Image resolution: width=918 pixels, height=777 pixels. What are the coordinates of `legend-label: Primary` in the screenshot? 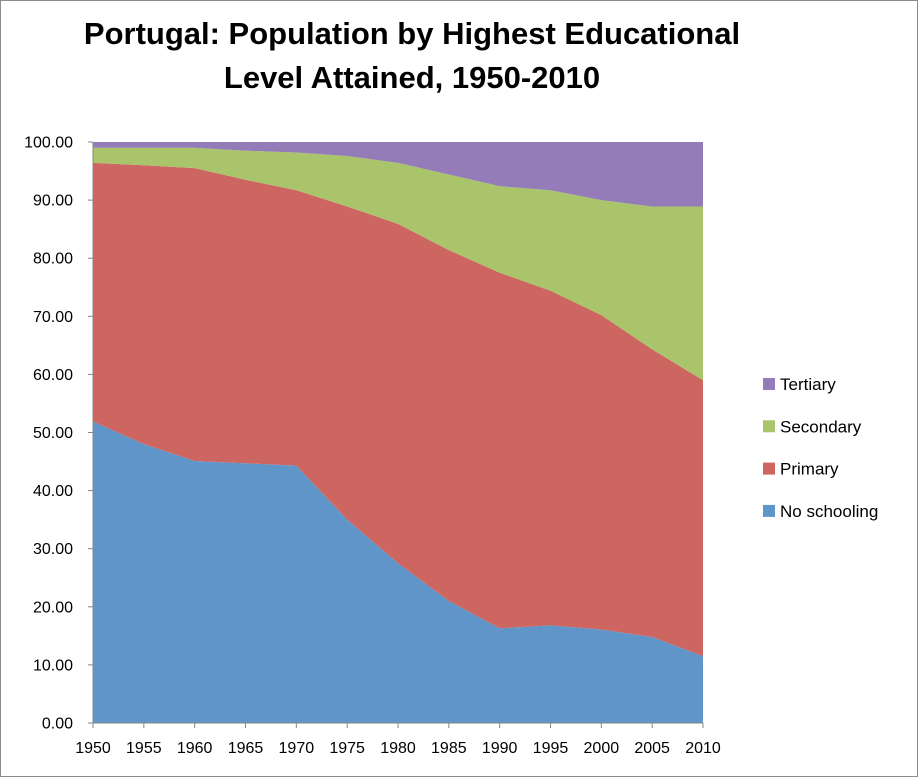 It's located at (809, 469).